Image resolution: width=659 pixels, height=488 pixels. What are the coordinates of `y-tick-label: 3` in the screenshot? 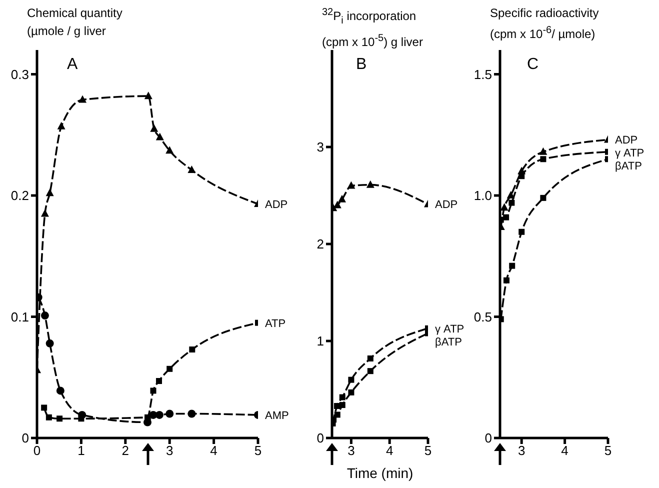 It's located at (320, 147).